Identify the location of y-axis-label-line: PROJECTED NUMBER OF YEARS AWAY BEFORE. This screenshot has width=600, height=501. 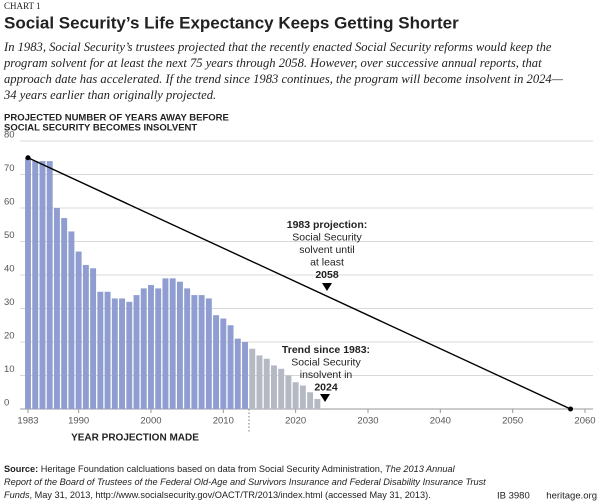
(116, 118).